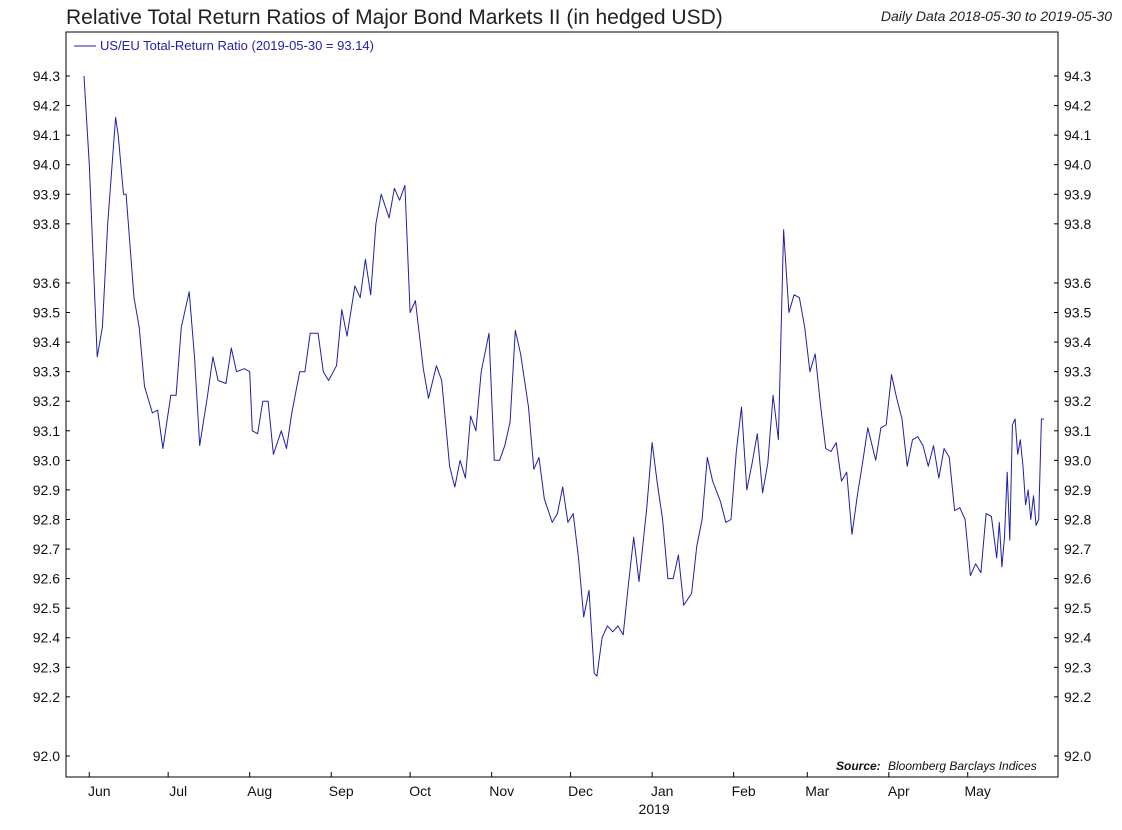 Image resolution: width=1122 pixels, height=830 pixels. Describe the element at coordinates (178, 791) in the screenshot. I see `x-tick-label: Jul` at that location.